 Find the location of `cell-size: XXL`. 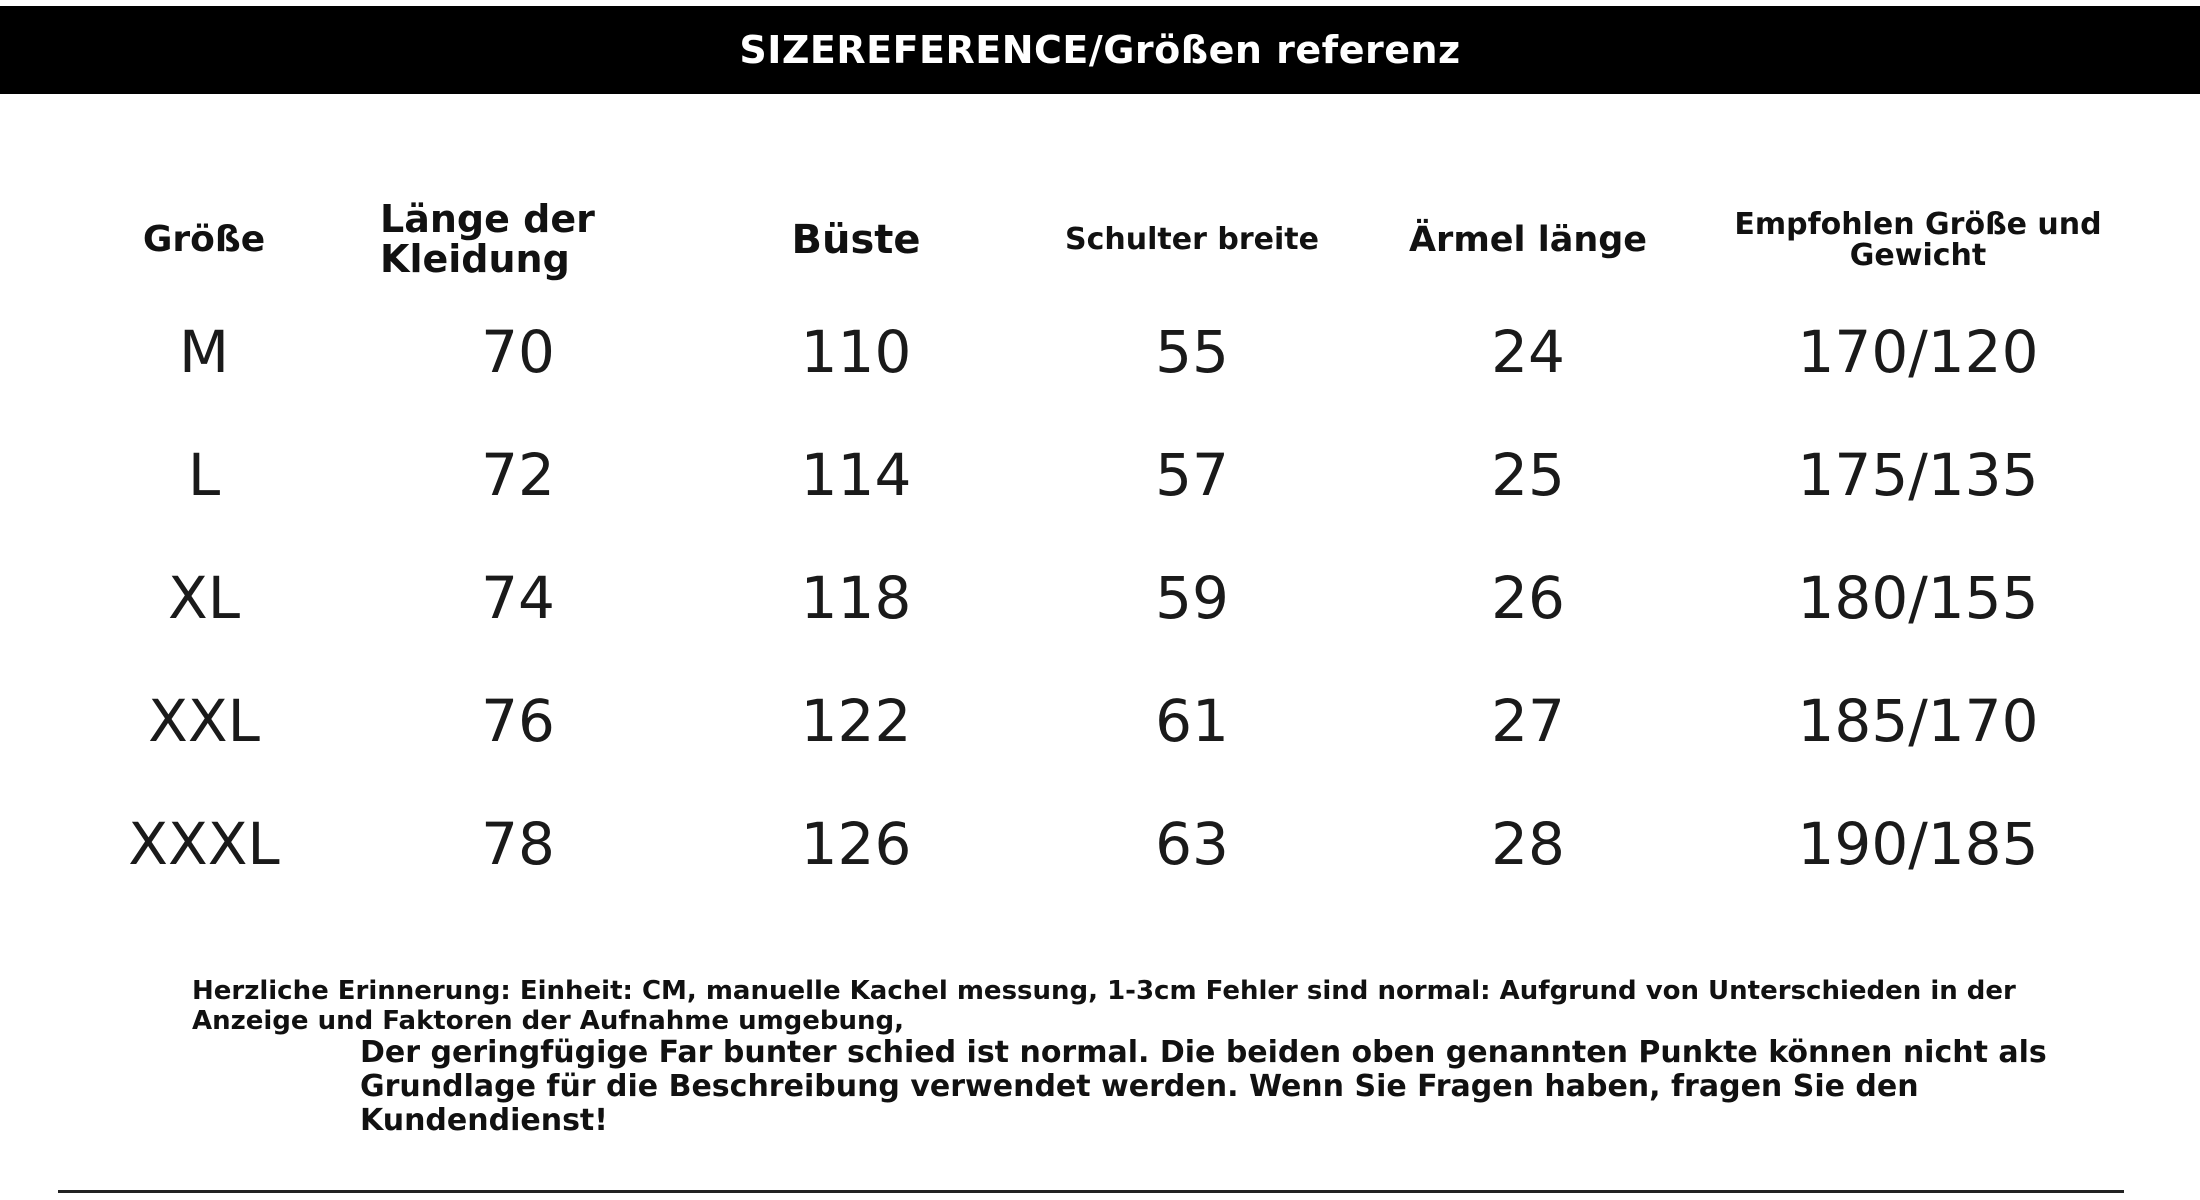

cell-size: XXL is located at coordinates (204, 720).